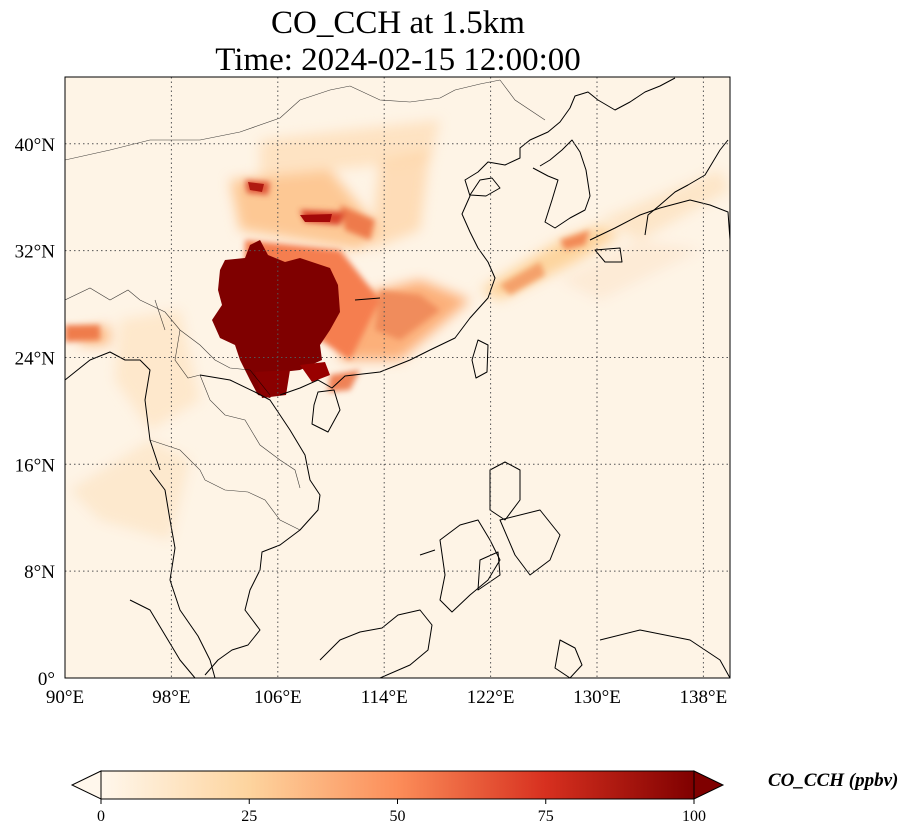 This screenshot has height=836, width=921. What do you see at coordinates (35, 145) in the screenshot?
I see `lat-tick-label: 40°N` at bounding box center [35, 145].